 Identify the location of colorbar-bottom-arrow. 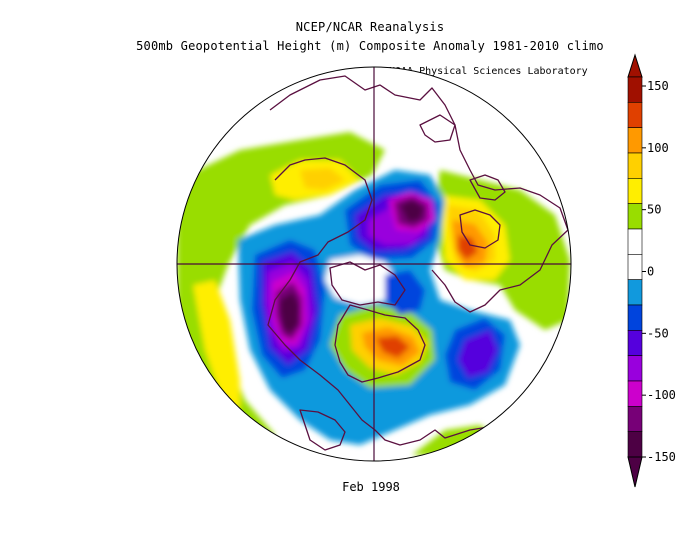
(635, 472).